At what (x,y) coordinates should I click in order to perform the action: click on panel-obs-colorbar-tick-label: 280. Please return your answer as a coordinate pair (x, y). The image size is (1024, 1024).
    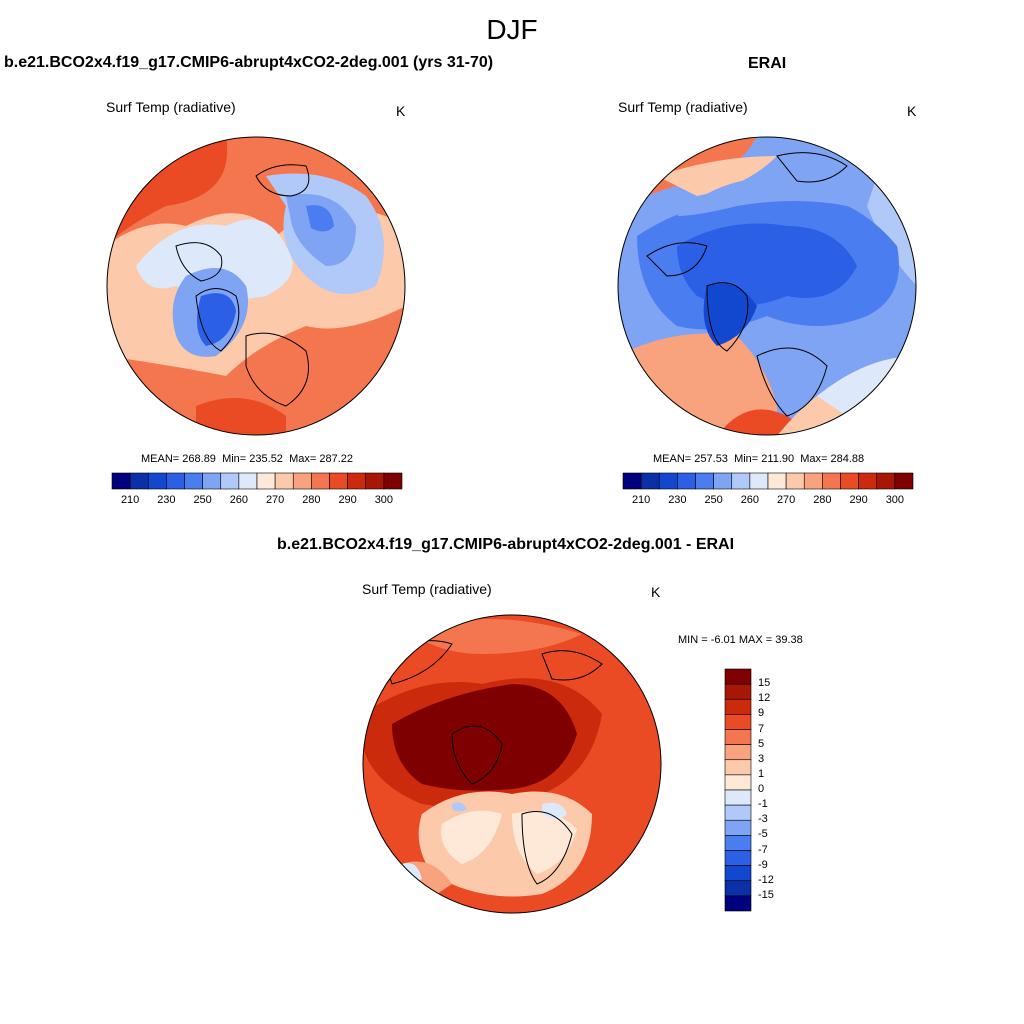
    Looking at the image, I should click on (822, 500).